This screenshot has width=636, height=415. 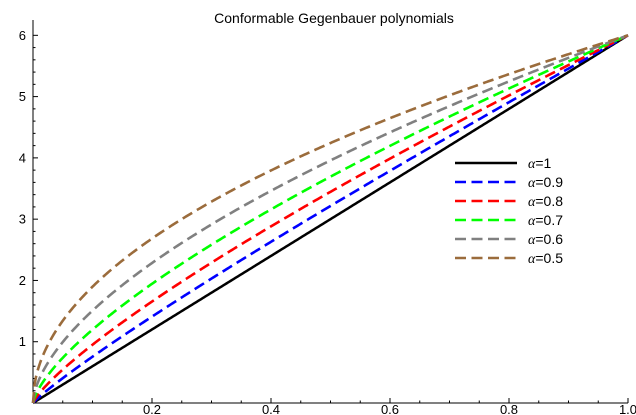 I want to click on legend-label: α=0.6, so click(x=545, y=239).